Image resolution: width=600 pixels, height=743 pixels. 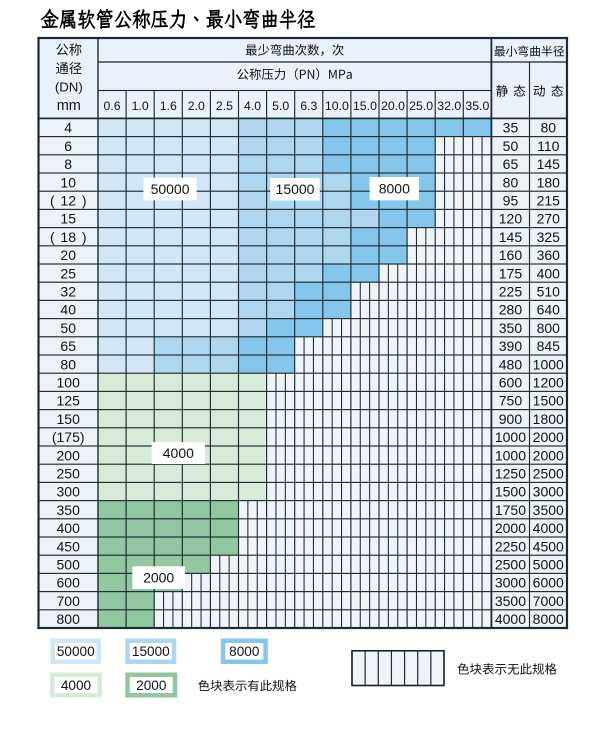 What do you see at coordinates (111, 106) in the screenshot?
I see `svg-text: 0.6` at bounding box center [111, 106].